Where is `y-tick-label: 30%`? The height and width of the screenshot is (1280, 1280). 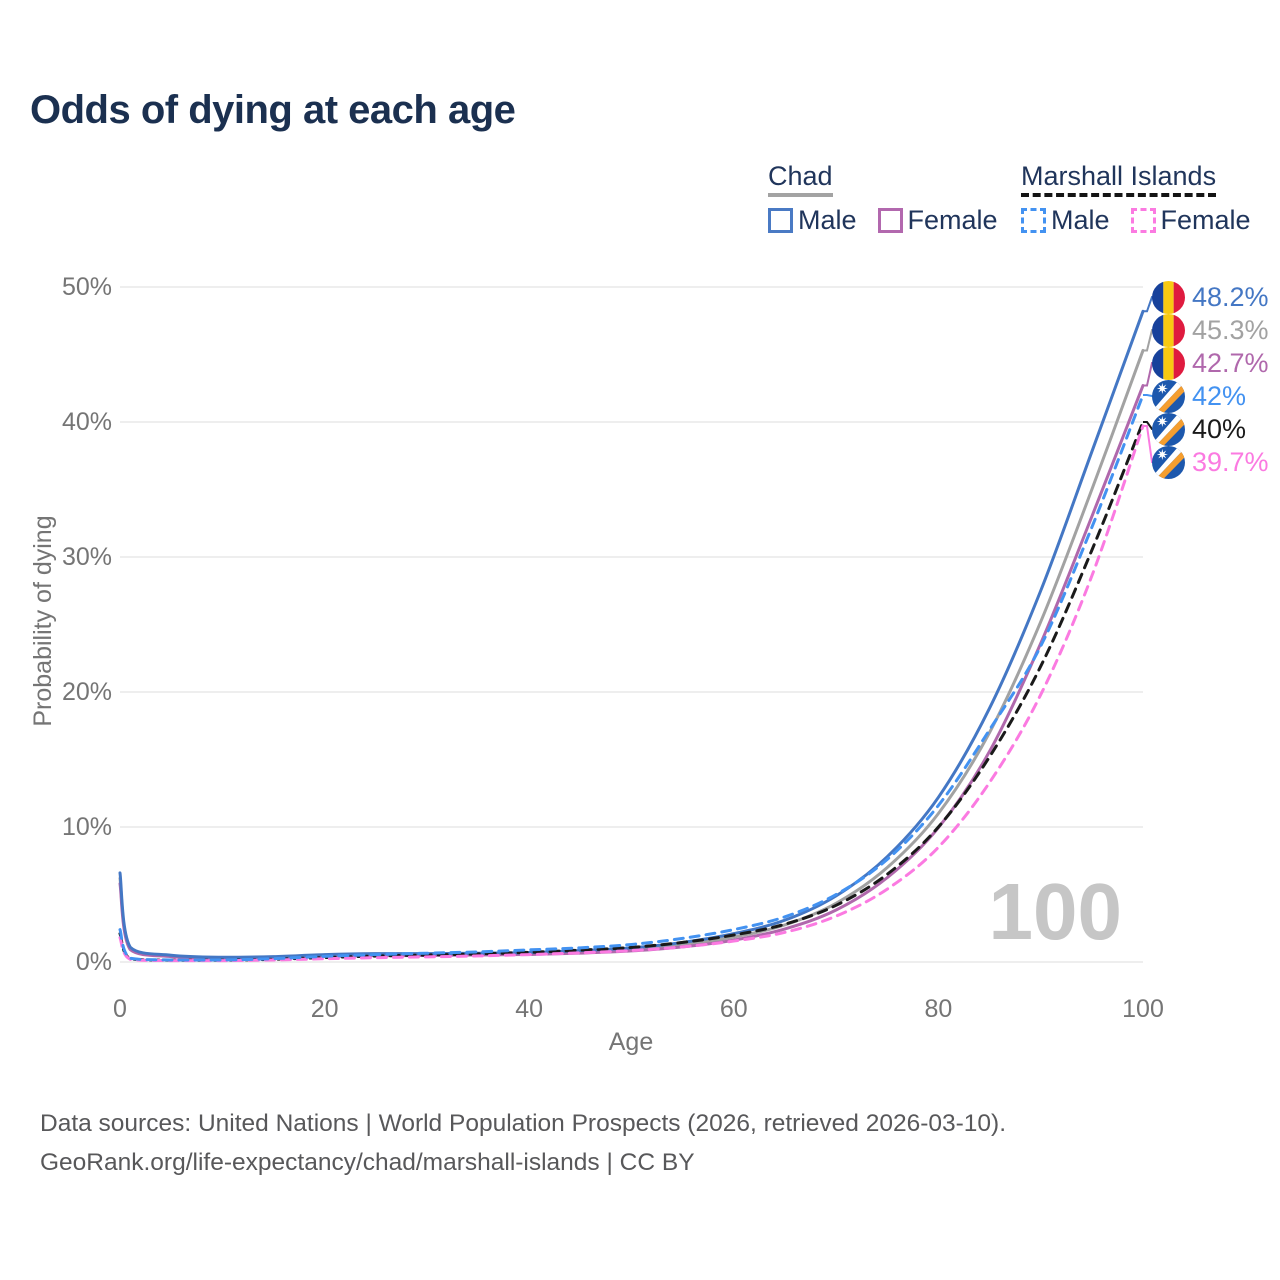
y-tick-label: 30% is located at coordinates (86, 557).